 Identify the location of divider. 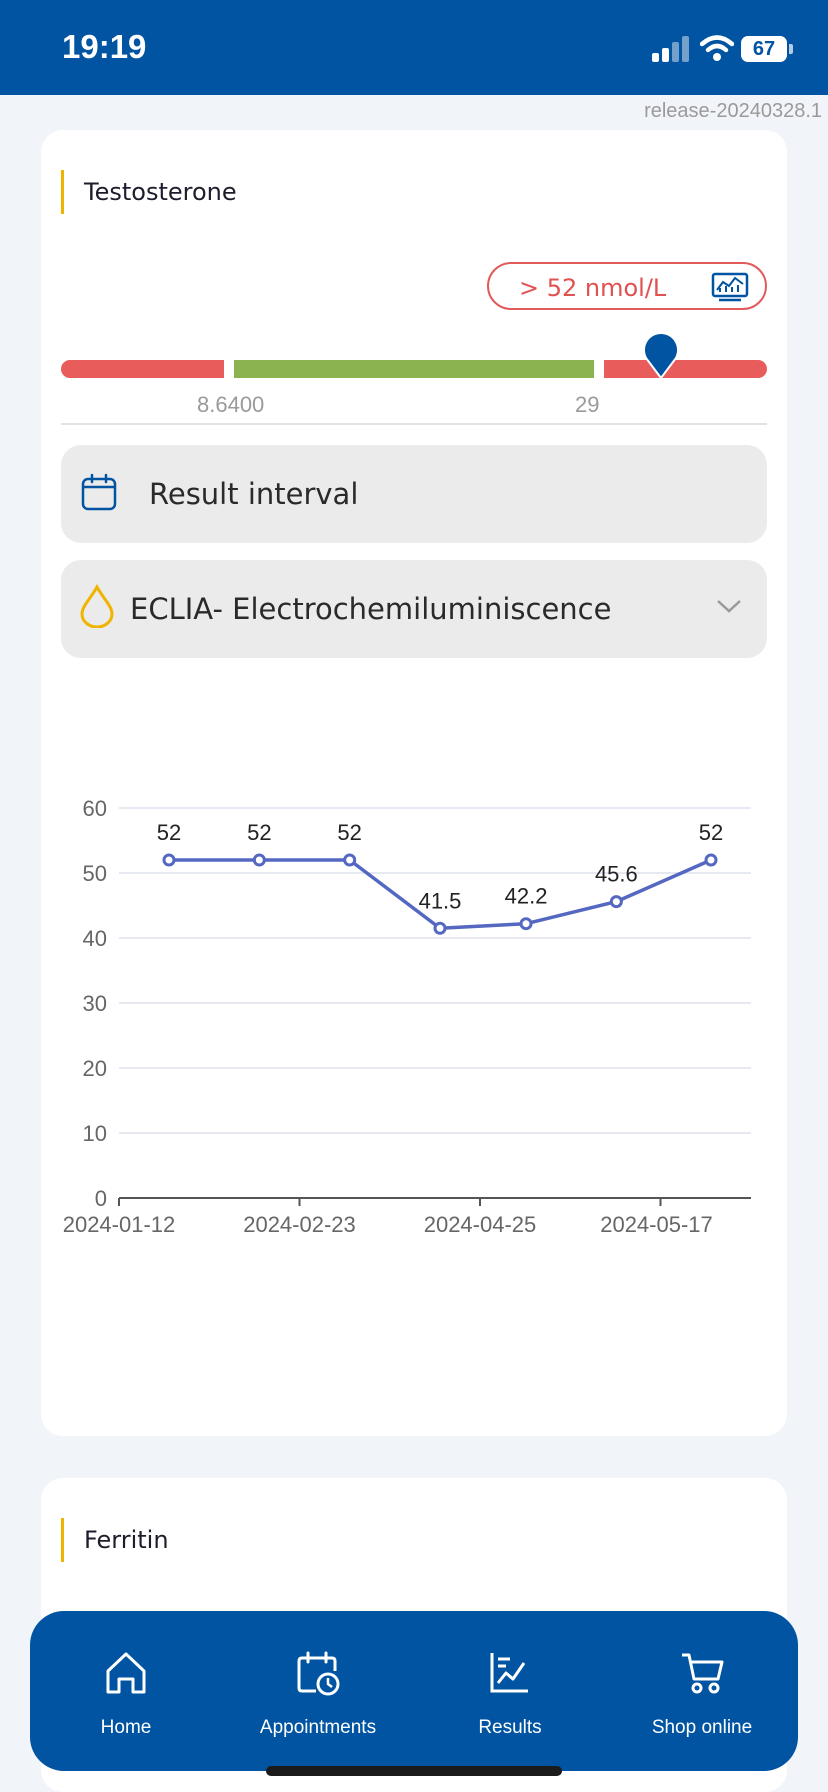
(414, 424).